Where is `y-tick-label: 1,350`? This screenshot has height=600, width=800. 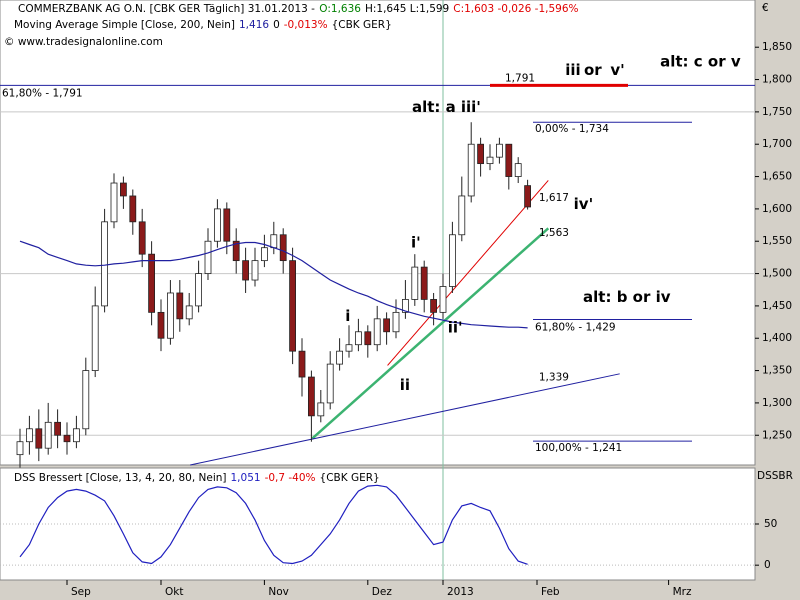 y-tick-label: 1,350 is located at coordinates (777, 371).